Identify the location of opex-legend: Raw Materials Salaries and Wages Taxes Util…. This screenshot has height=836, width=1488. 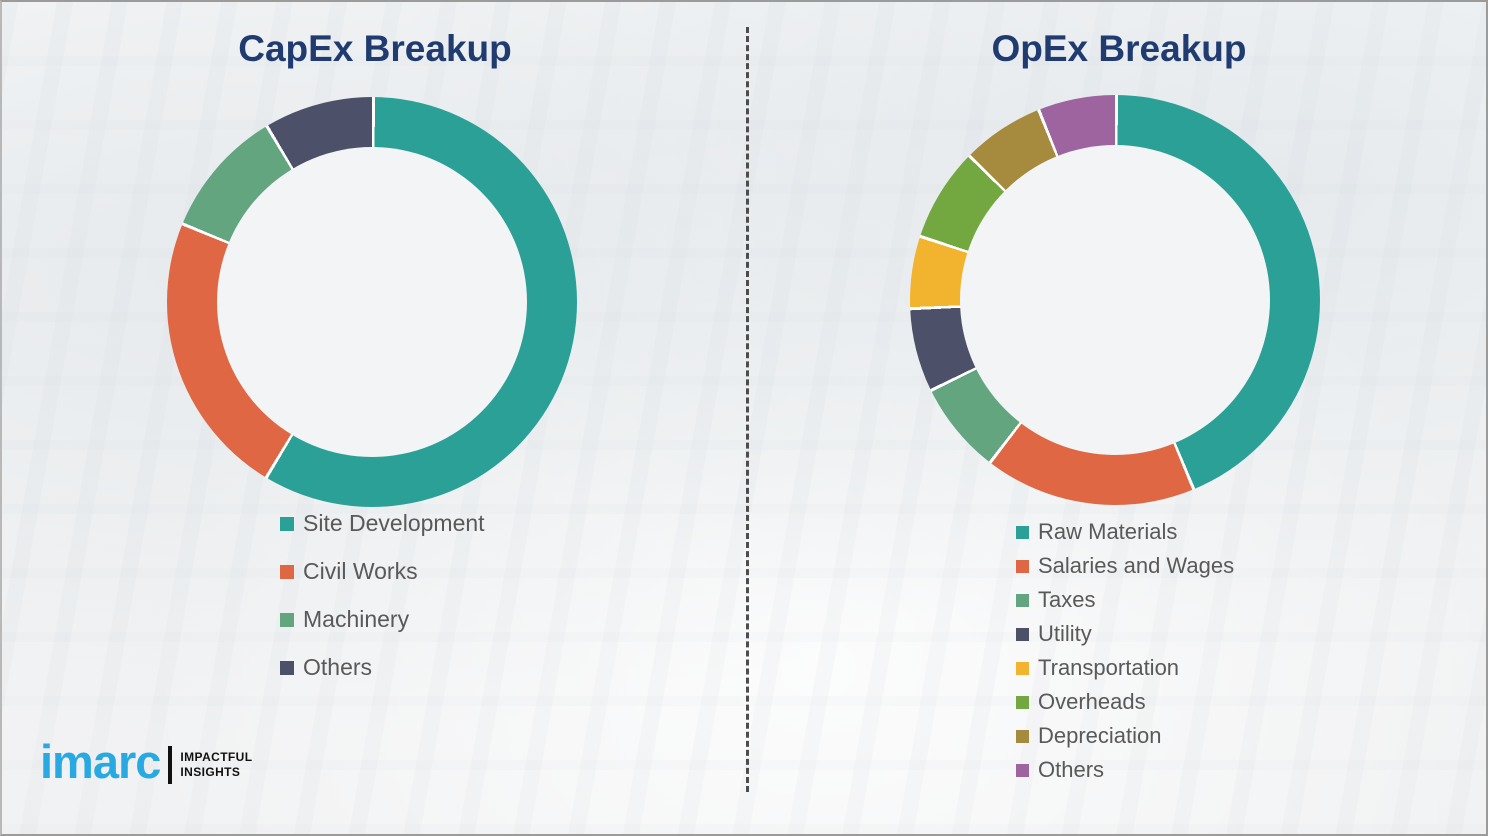
(1125, 655).